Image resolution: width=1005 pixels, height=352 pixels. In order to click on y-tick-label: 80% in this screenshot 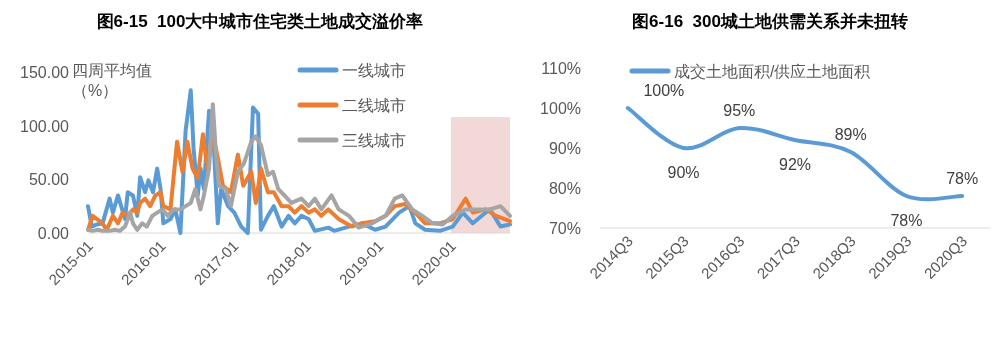, I will do `click(564, 188)`.